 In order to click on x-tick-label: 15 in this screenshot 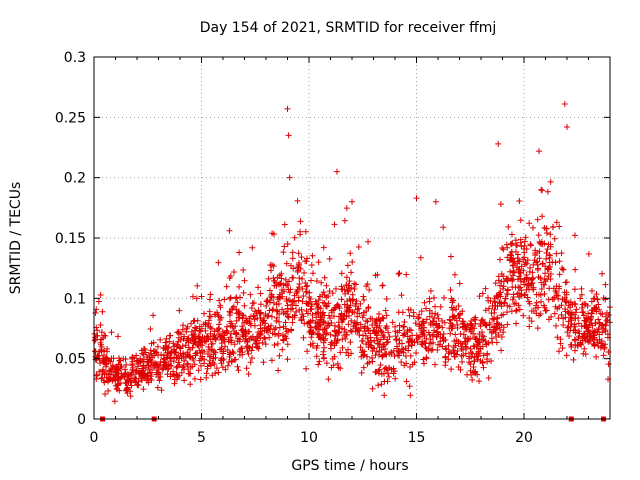, I will do `click(417, 438)`.